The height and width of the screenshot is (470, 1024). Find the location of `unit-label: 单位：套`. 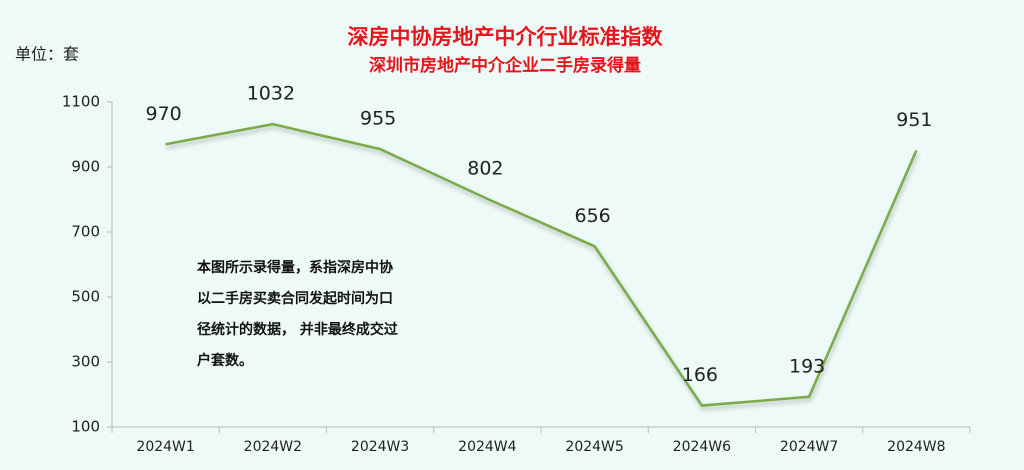

unit-label: 单位：套 is located at coordinates (47, 54).